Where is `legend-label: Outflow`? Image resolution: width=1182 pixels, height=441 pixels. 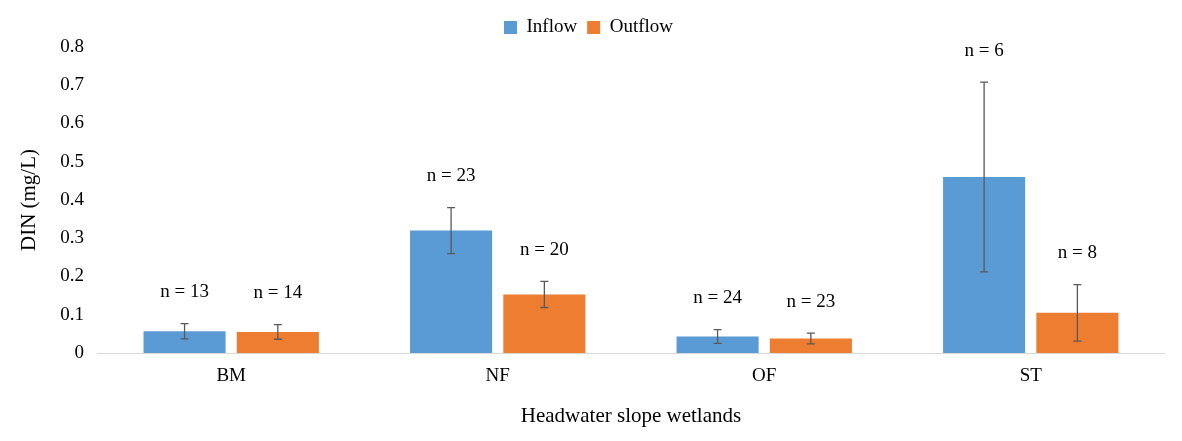 legend-label: Outflow is located at coordinates (641, 26).